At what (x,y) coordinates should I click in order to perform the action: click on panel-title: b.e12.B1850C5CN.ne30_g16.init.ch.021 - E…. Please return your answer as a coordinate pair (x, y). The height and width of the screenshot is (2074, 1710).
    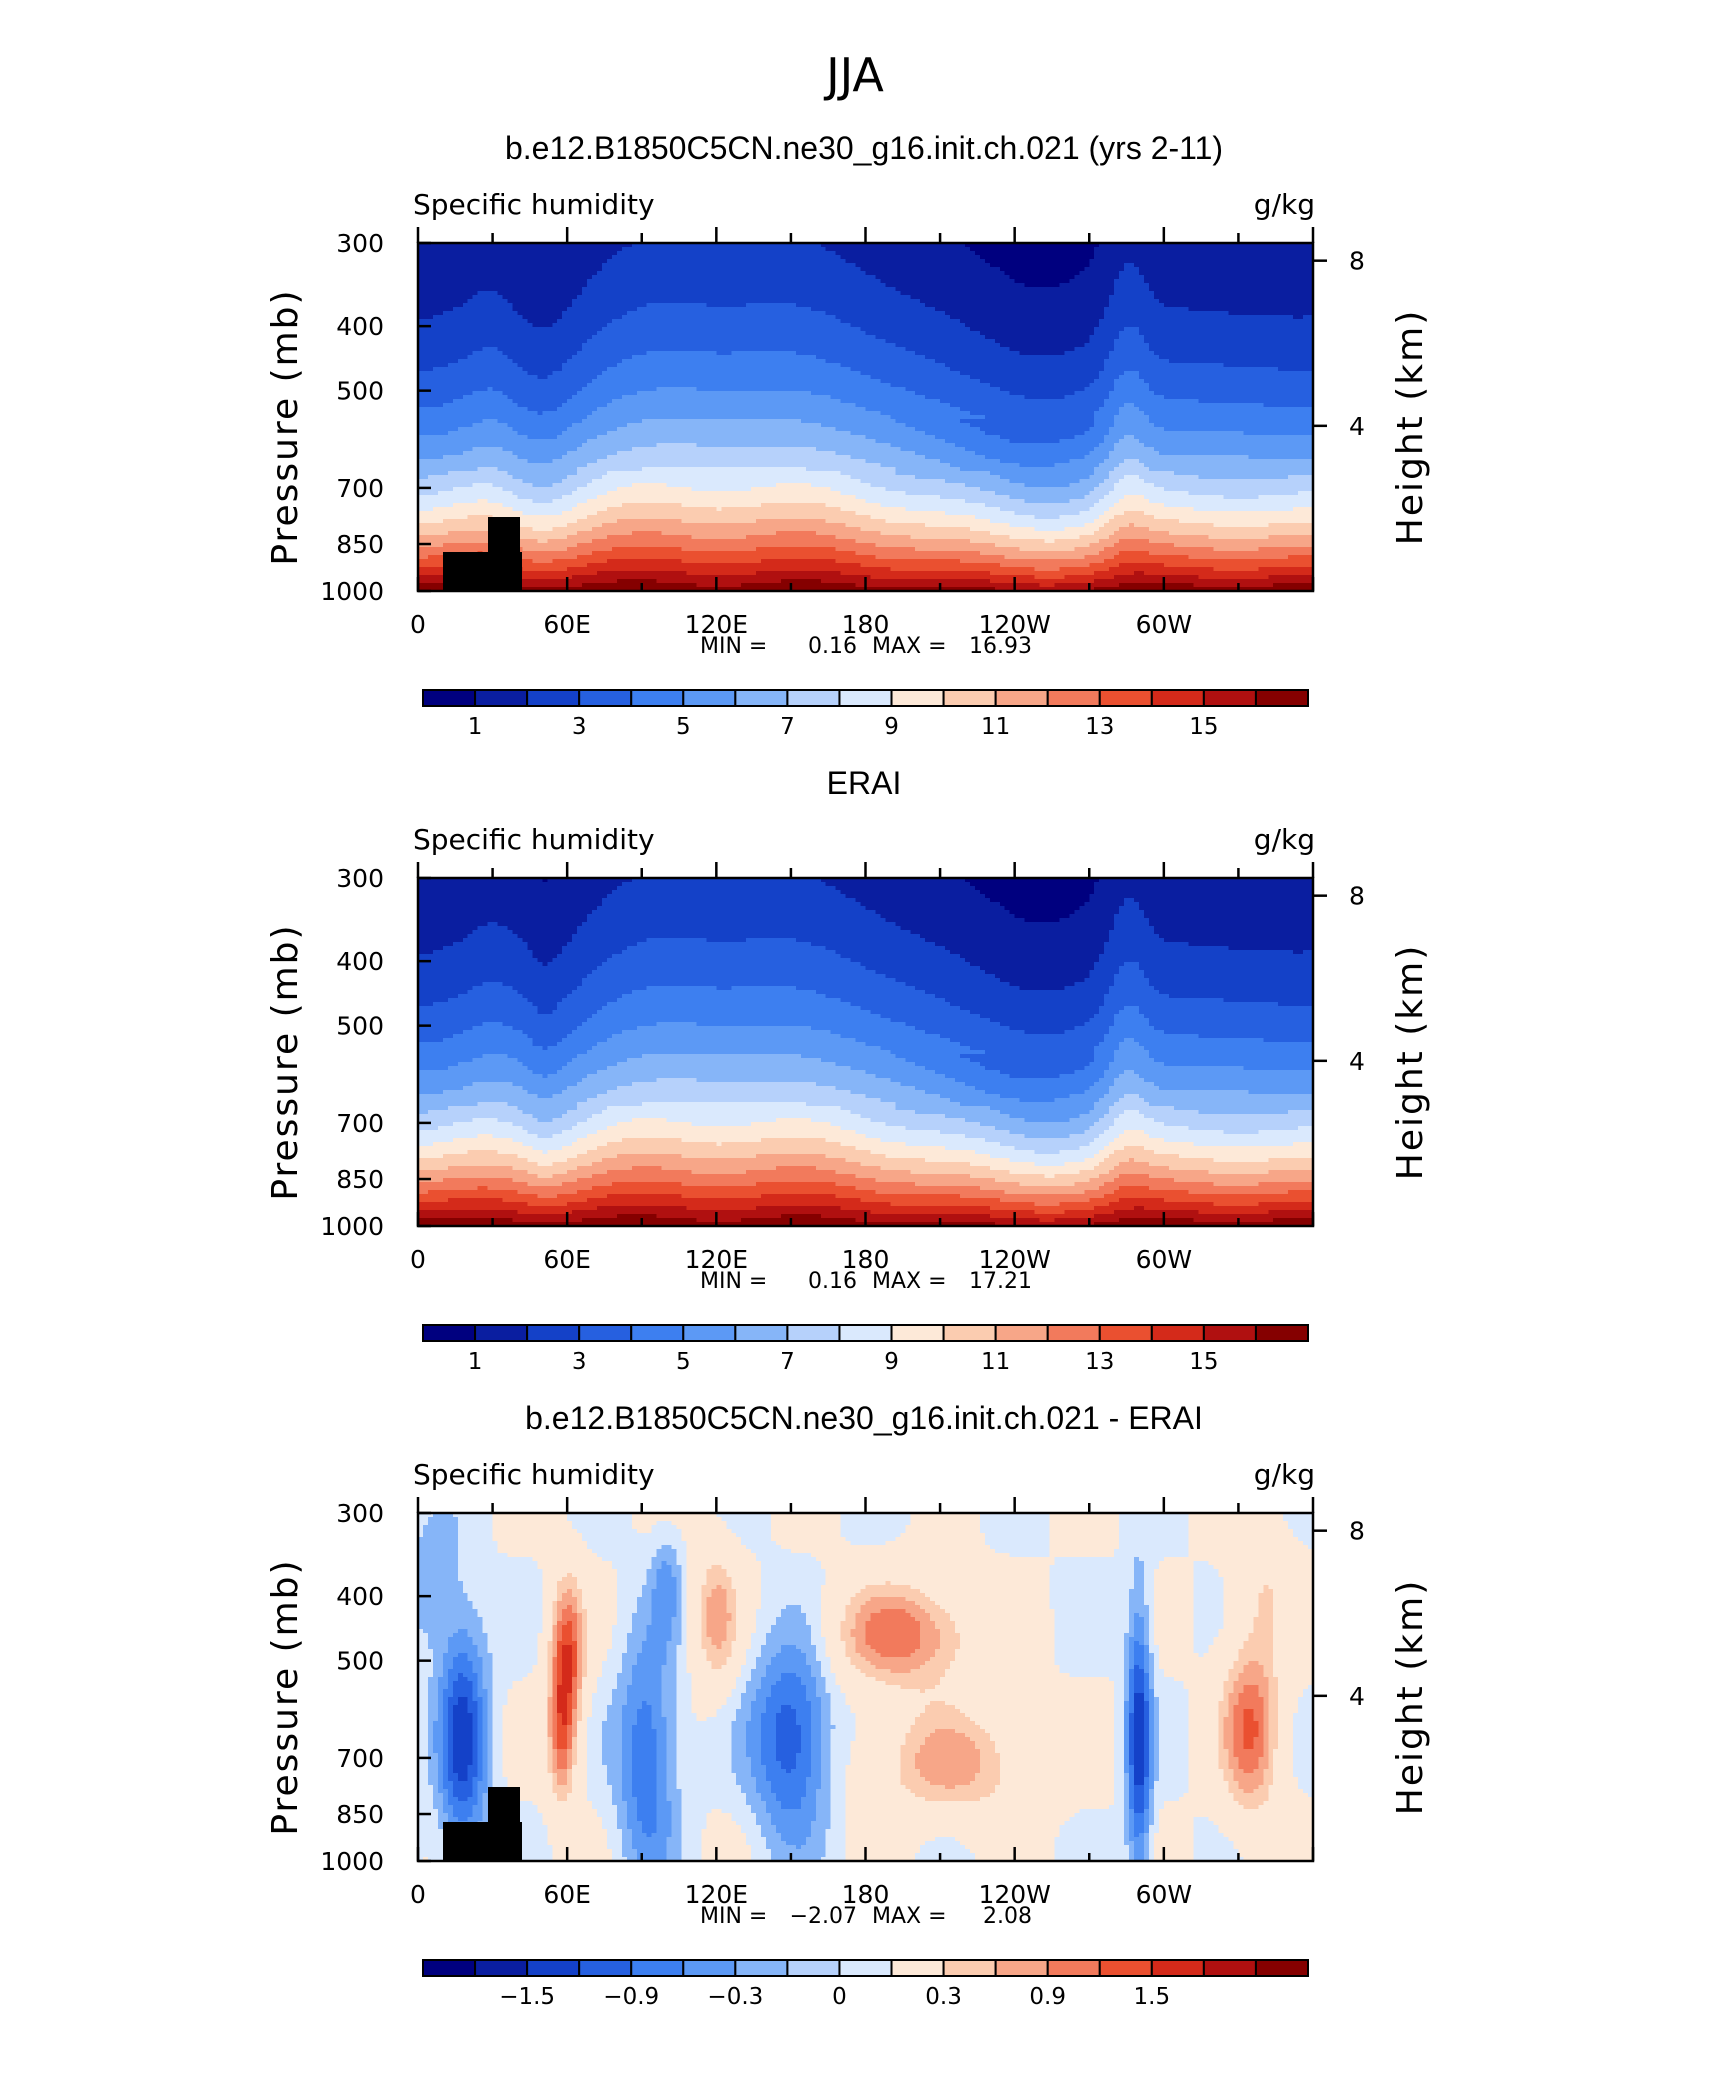
    Looking at the image, I should click on (864, 1418).